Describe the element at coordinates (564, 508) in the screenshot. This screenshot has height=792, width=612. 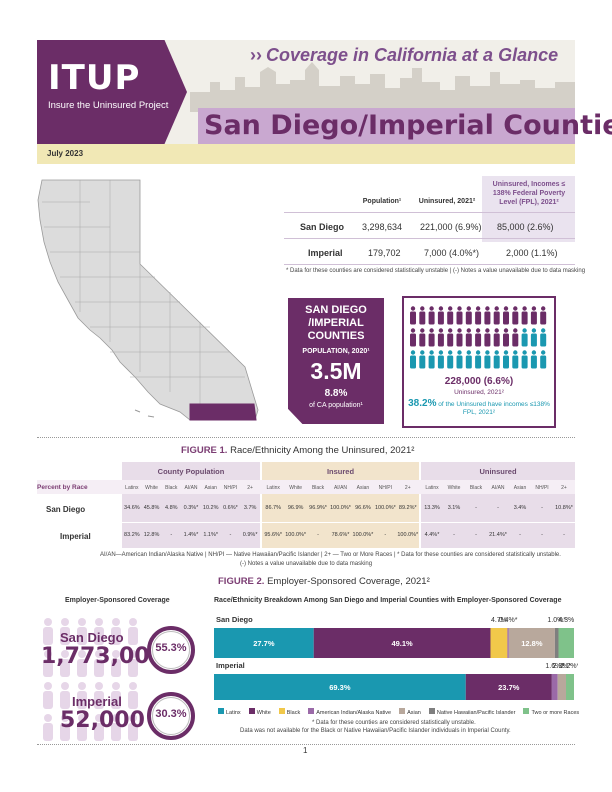
I see `table-cell: 10.8%*` at that location.